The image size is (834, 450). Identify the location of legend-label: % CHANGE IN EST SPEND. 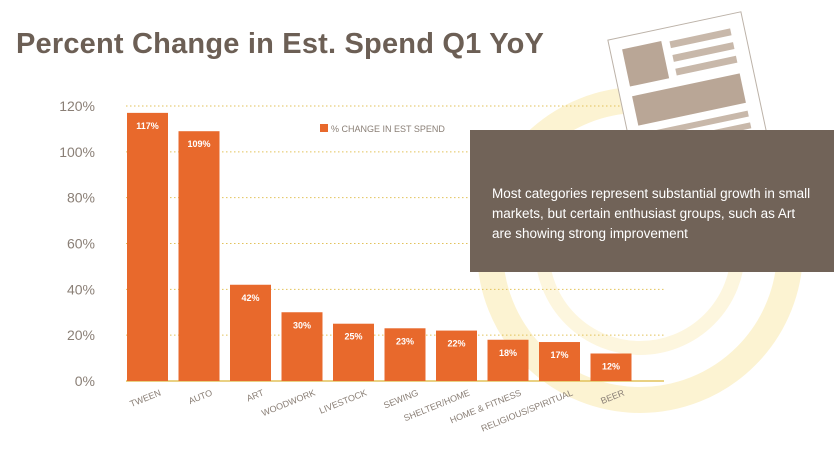
(388, 129).